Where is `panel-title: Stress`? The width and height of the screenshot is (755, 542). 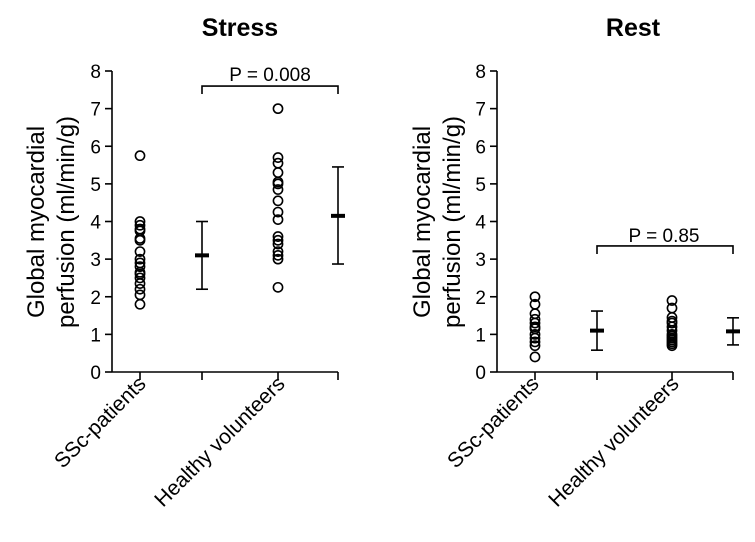 panel-title: Stress is located at coordinates (240, 28).